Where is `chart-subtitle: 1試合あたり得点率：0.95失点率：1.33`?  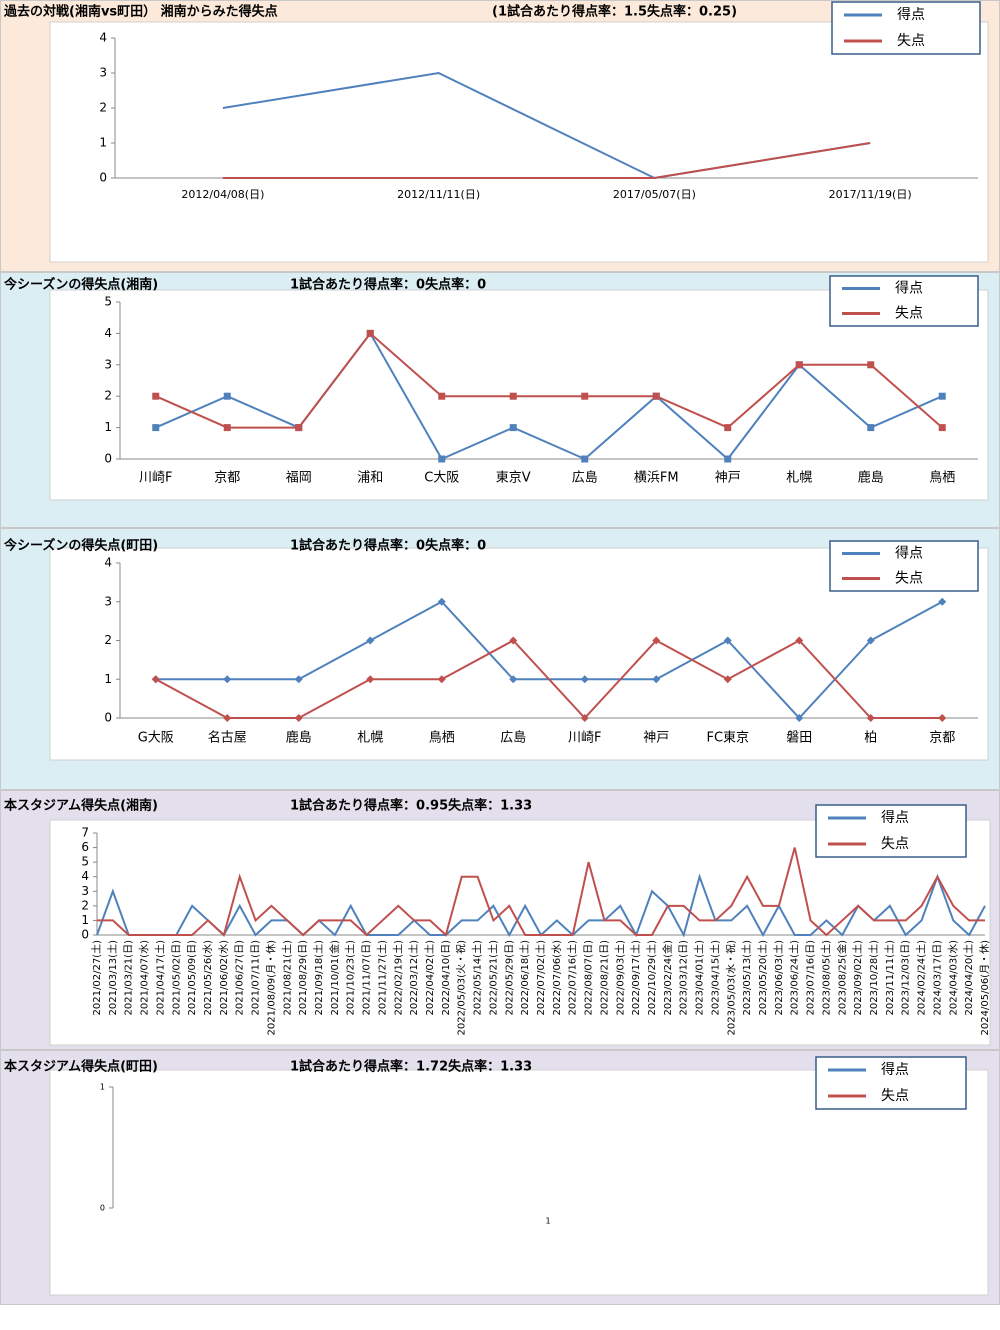 chart-subtitle: 1試合あたり得点率：0.95失点率：1.33 is located at coordinates (411, 806).